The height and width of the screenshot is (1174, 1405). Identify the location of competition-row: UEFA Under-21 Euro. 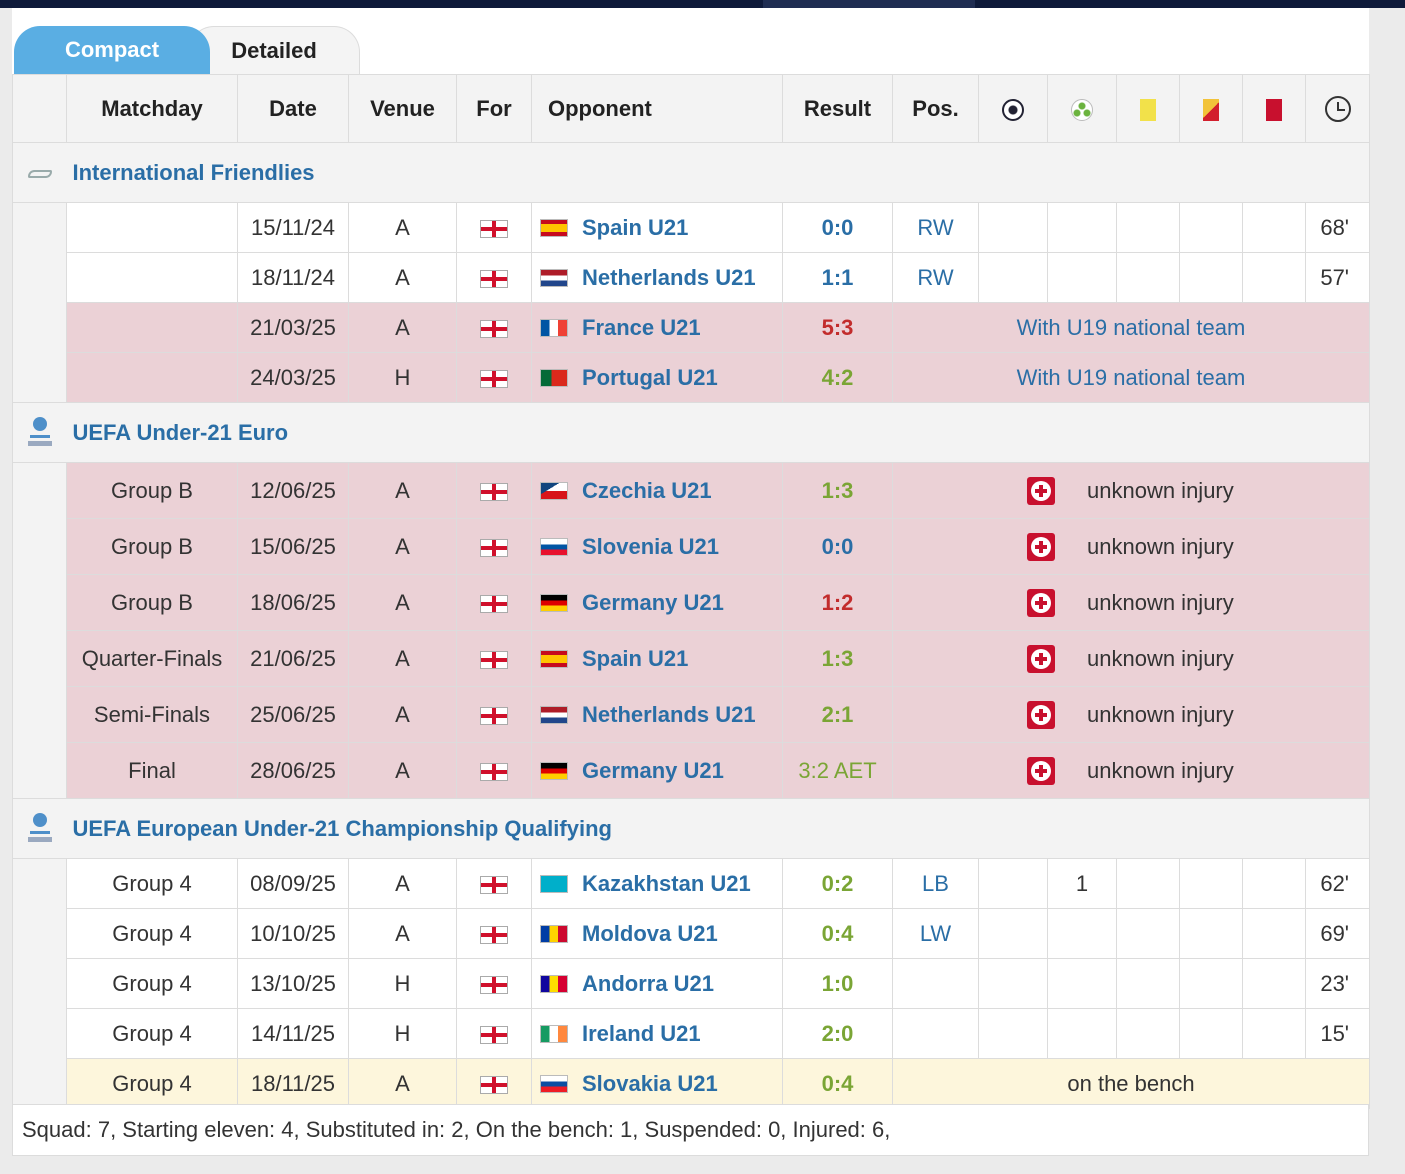
(691, 432).